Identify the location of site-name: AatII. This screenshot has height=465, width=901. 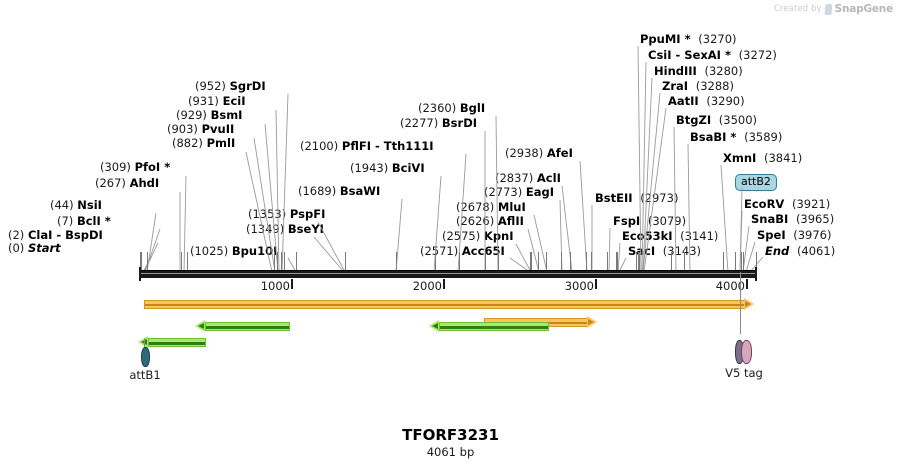
(683, 101).